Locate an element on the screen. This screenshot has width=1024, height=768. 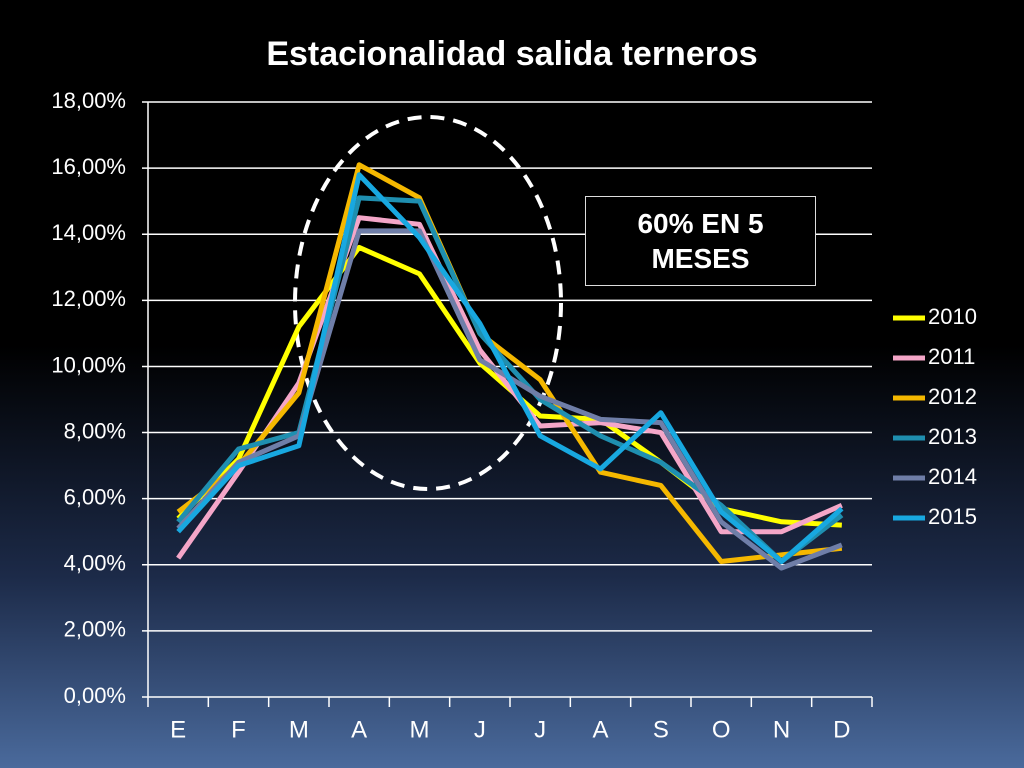
y-tick-label: 4,00% is located at coordinates (95, 563).